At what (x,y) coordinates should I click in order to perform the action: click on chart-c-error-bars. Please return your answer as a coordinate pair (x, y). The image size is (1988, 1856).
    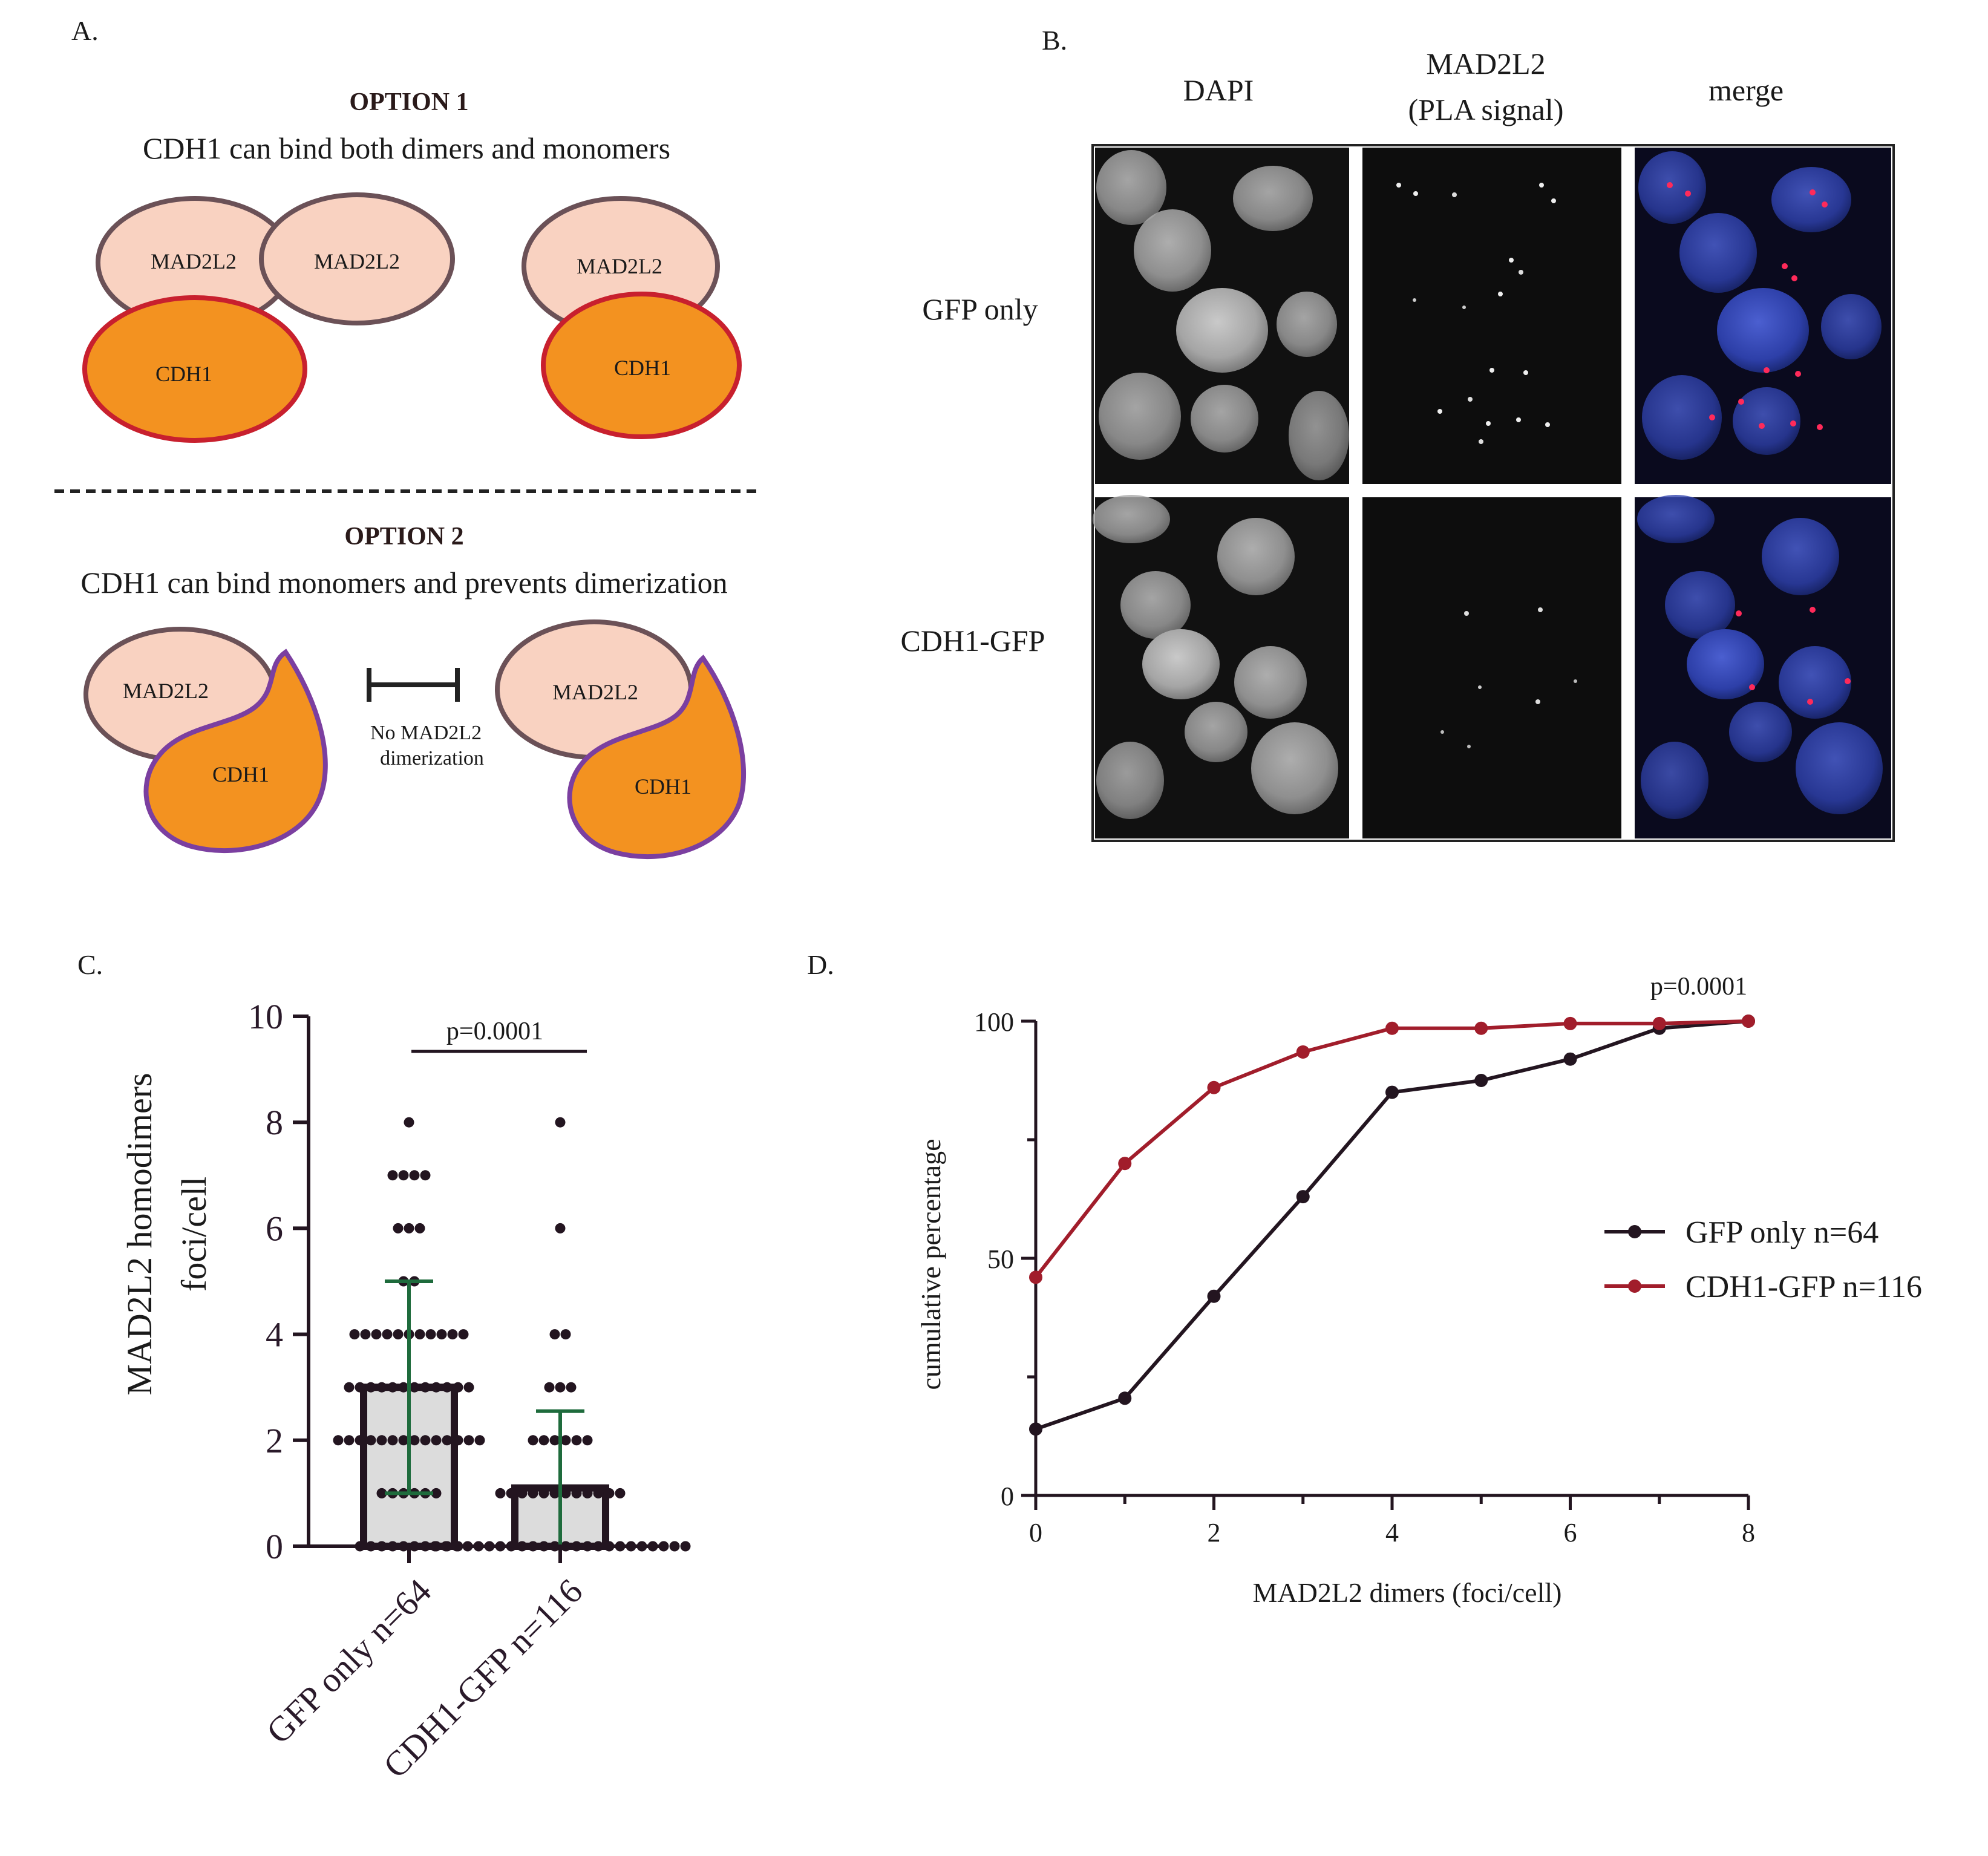
    Looking at the image, I should click on (485, 1412).